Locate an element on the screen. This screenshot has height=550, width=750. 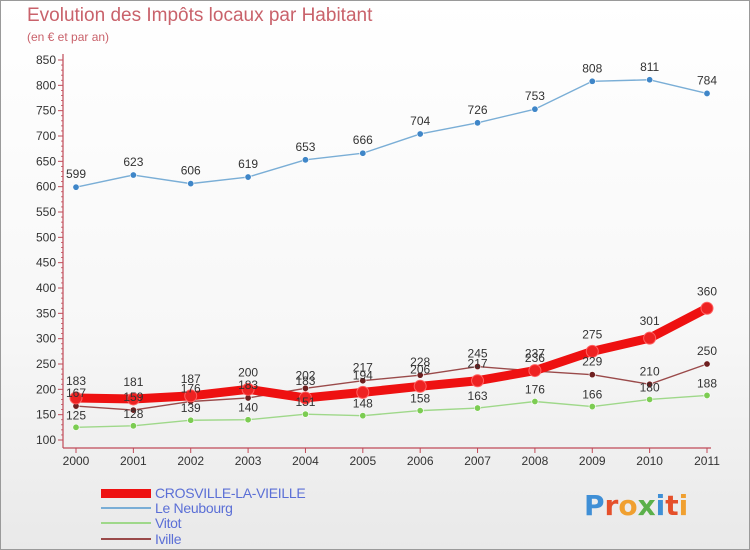
data-label-crosville-la-vieille-2001: 181 is located at coordinates (133, 382).